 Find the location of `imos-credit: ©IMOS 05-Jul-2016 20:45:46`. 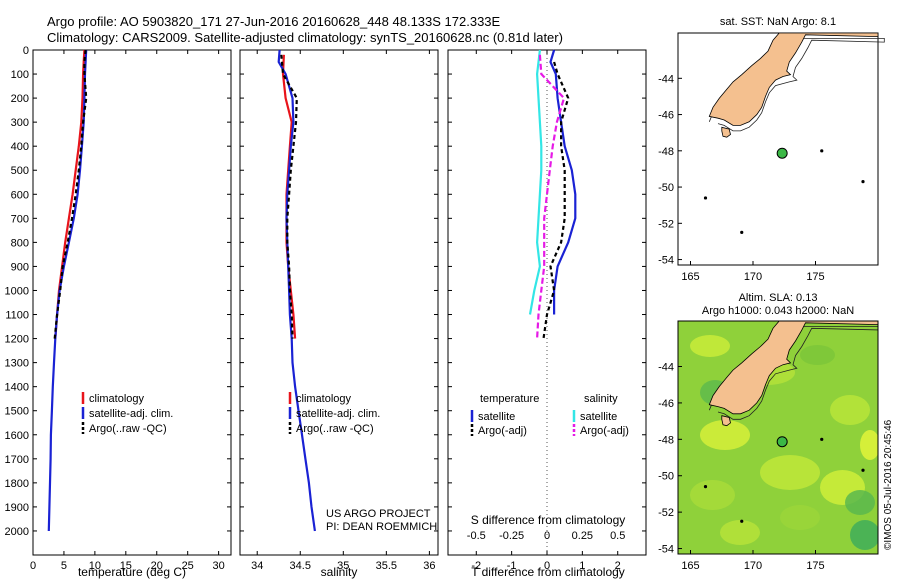

imos-credit: ©IMOS 05-Jul-2016 20:45:46 is located at coordinates (888, 484).